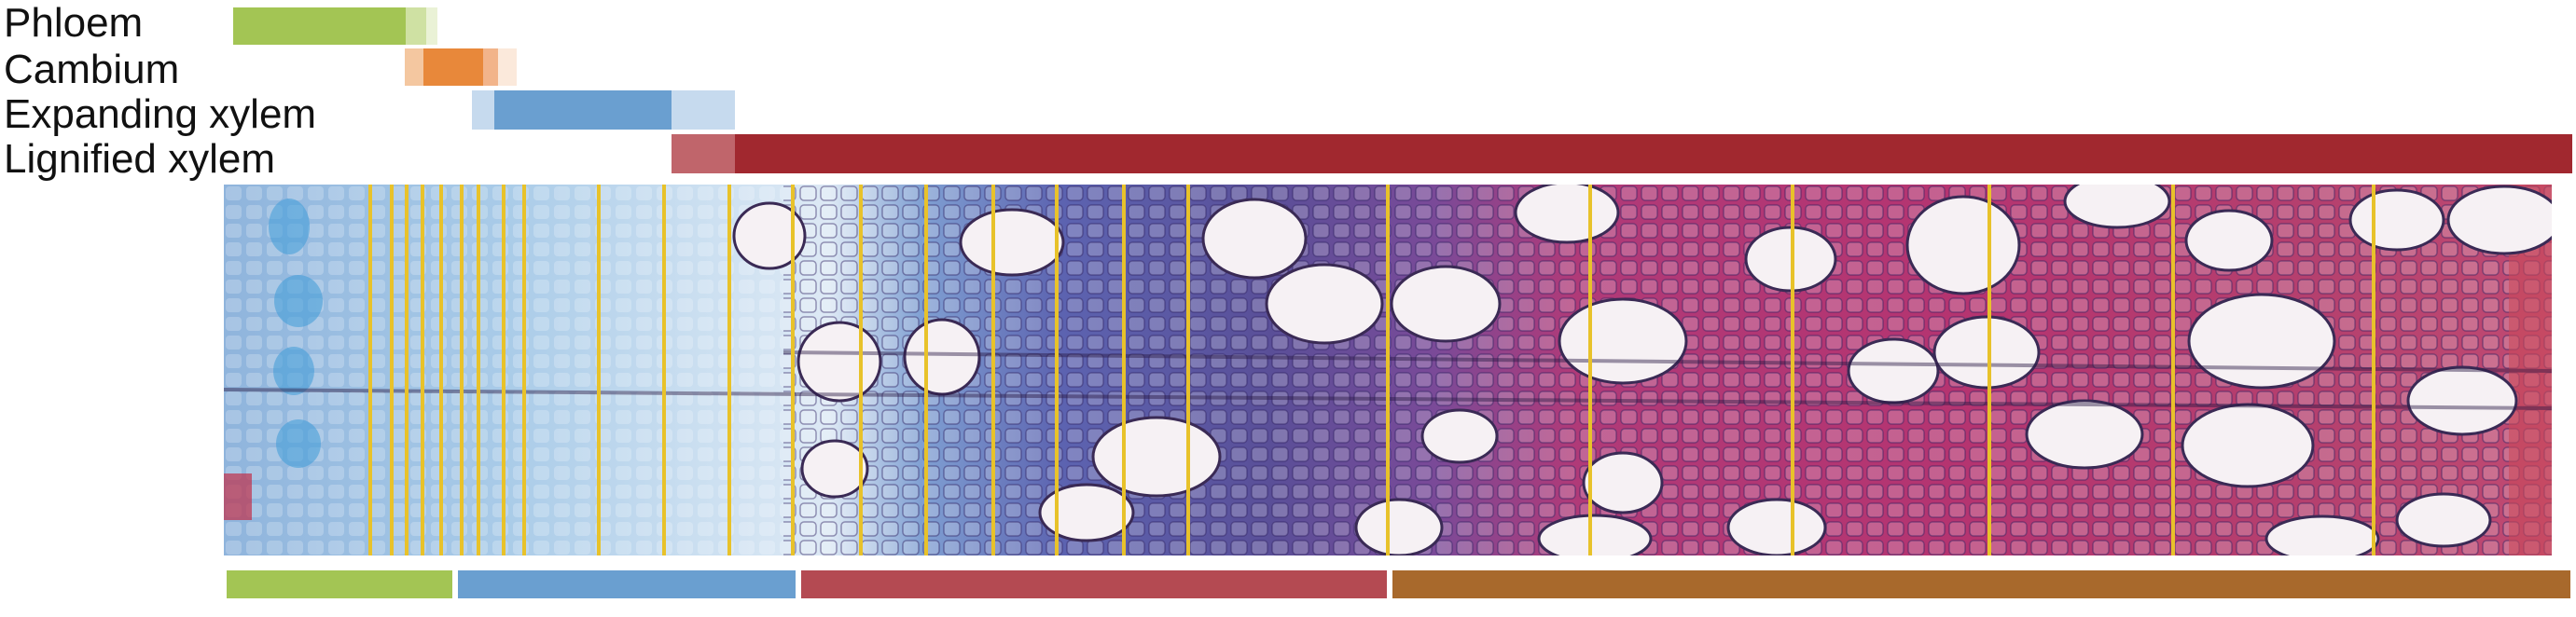  What do you see at coordinates (453, 67) in the screenshot?
I see `cambium-bar` at bounding box center [453, 67].